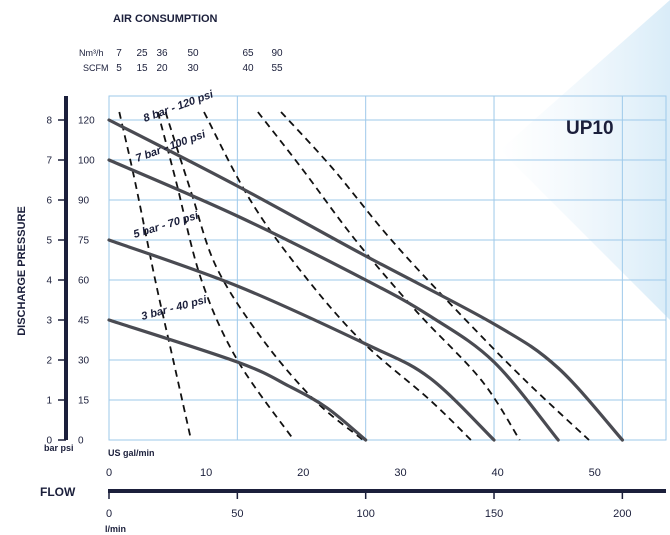  What do you see at coordinates (84, 401) in the screenshot?
I see `y-tick-label-psi: 15` at bounding box center [84, 401].